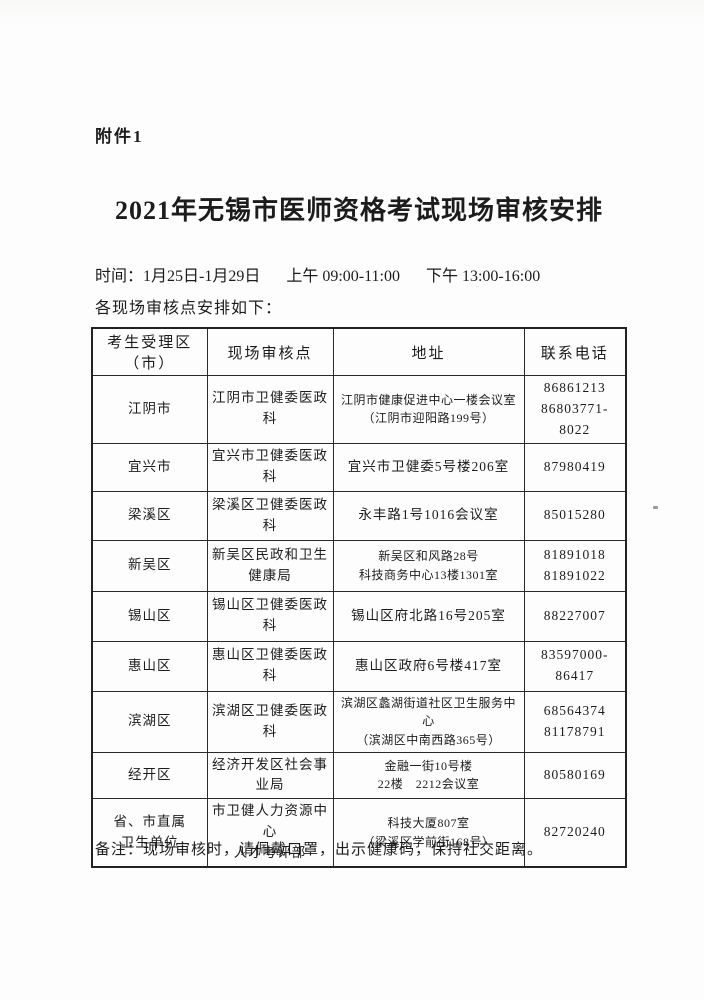 The image size is (704, 1000). What do you see at coordinates (428, 739) in the screenshot?
I see `address-line: （滨湖区中南西路365号）` at bounding box center [428, 739].